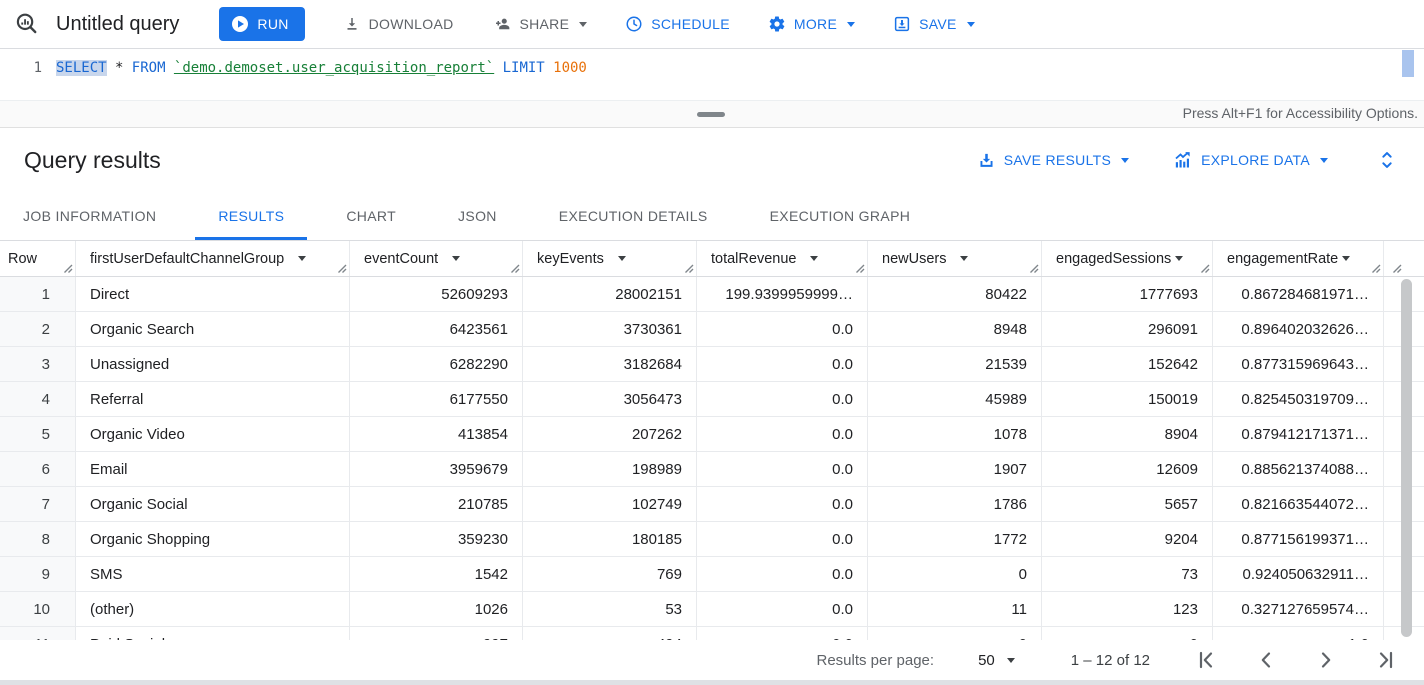  Describe the element at coordinates (38, 504) in the screenshot. I see `row-number-cell: 7` at that location.